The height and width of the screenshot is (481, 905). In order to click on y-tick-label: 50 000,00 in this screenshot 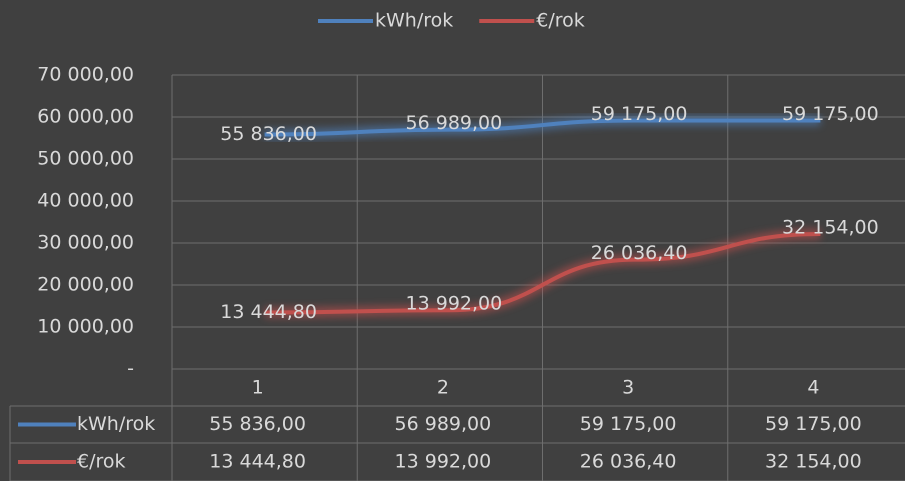, I will do `click(85, 159)`.